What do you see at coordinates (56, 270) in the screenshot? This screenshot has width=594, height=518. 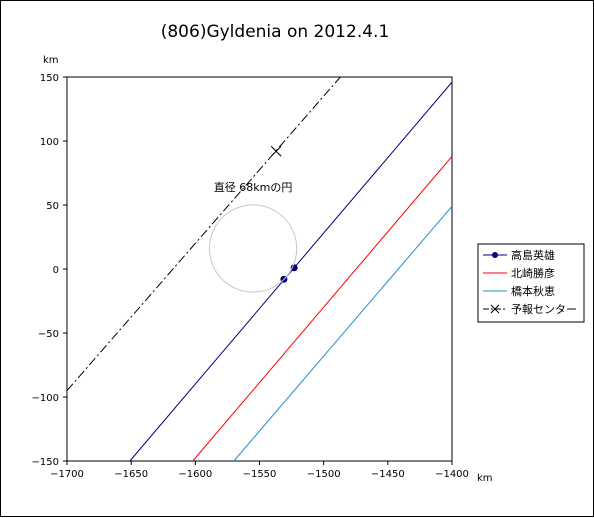 I see `y-tick-label: 0` at bounding box center [56, 270].